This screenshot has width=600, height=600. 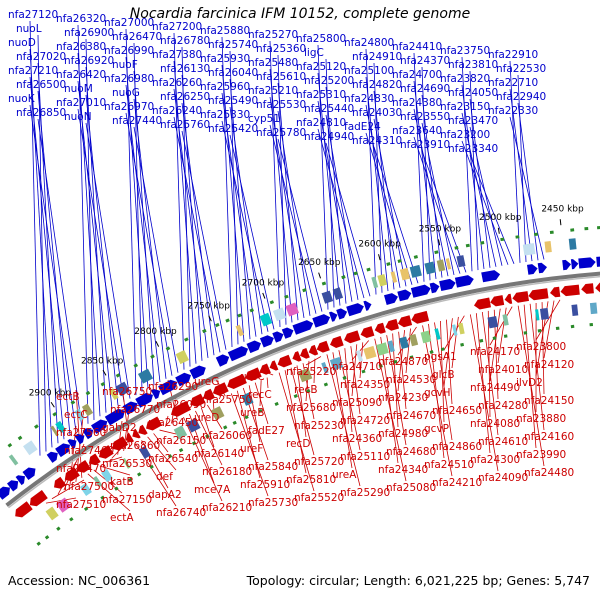 I want to click on forward-gene-label: nfa26900, so click(x=89, y=33).